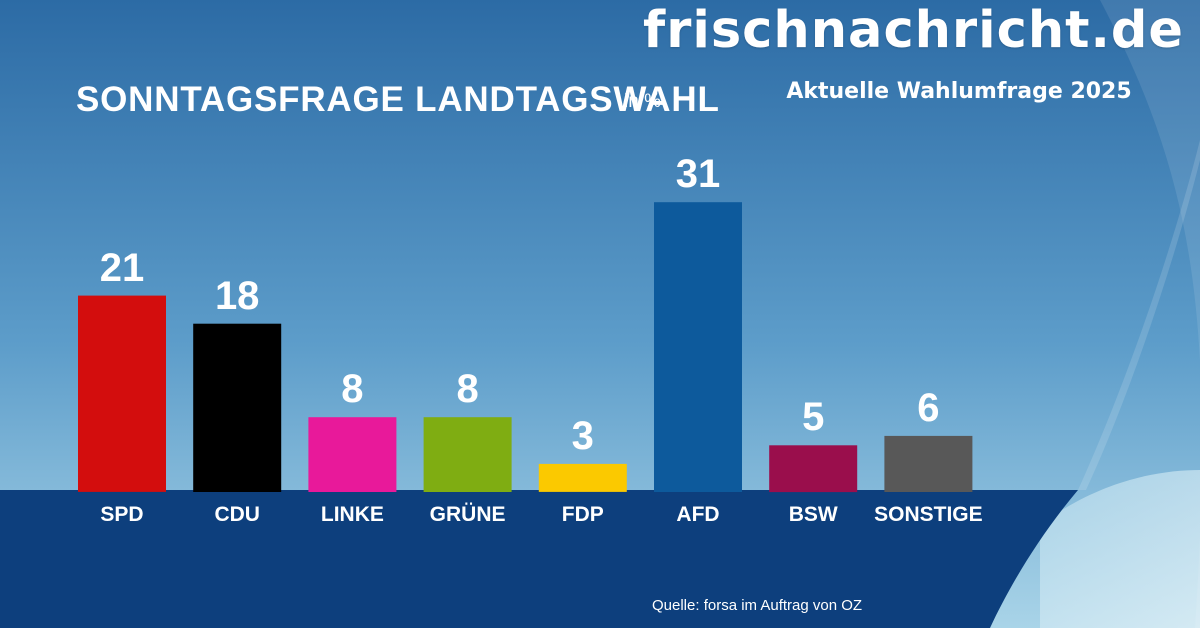  Describe the element at coordinates (352, 454) in the screenshot. I see `bar-linke` at that location.